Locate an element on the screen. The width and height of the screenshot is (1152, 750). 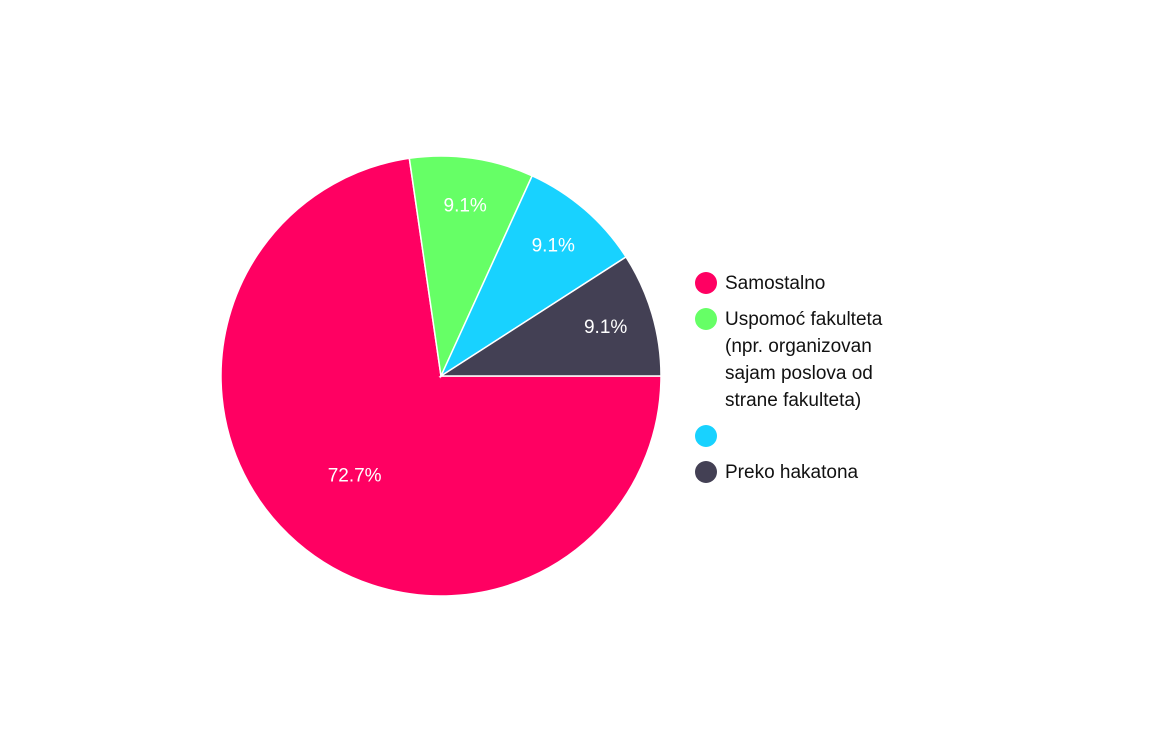
legend-item-preko-hakatona: Preko hakatona is located at coordinates (810, 472).